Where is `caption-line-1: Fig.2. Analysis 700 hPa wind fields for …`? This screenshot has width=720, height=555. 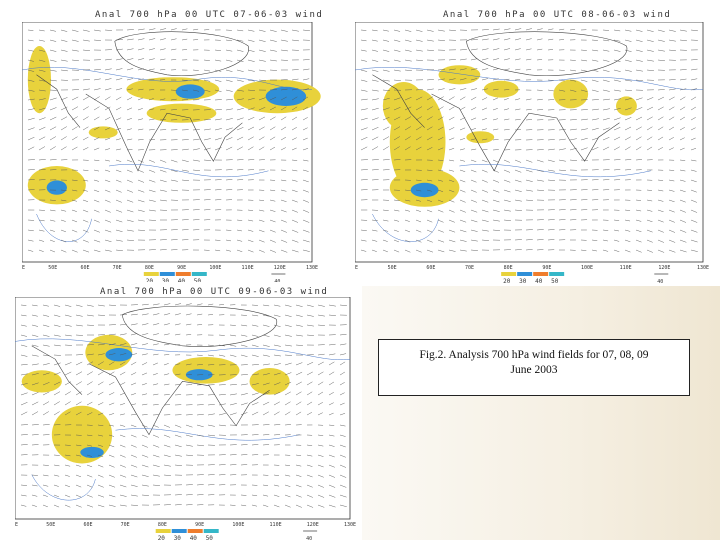
caption-line-1: Fig.2. Analysis 700 hPa wind fields for … is located at coordinates (534, 355).